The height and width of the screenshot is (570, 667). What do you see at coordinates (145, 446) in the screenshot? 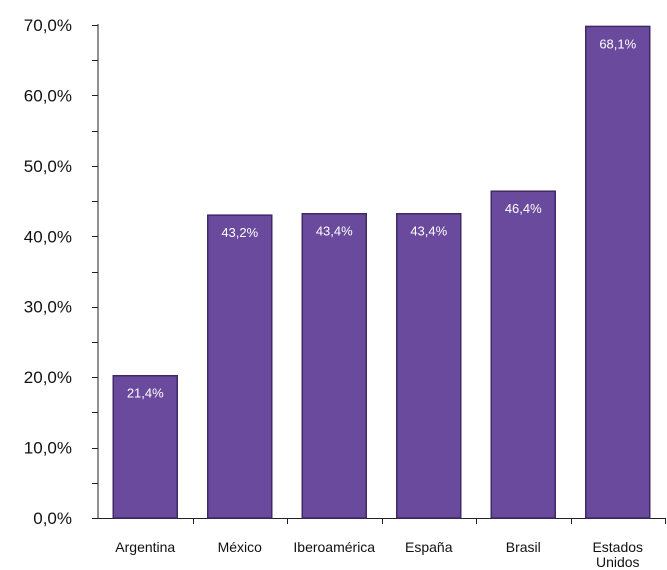
I see `bar-argentina` at bounding box center [145, 446].